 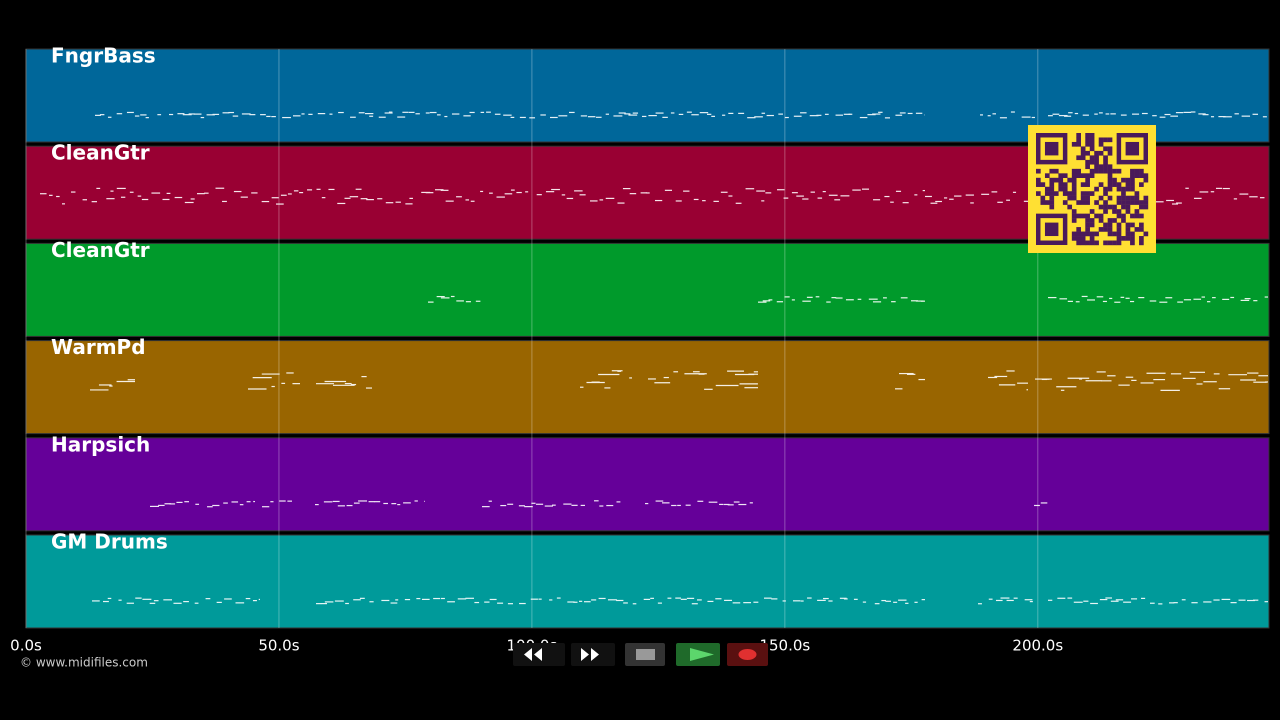 I want to click on rewind-icon, so click(x=533, y=654).